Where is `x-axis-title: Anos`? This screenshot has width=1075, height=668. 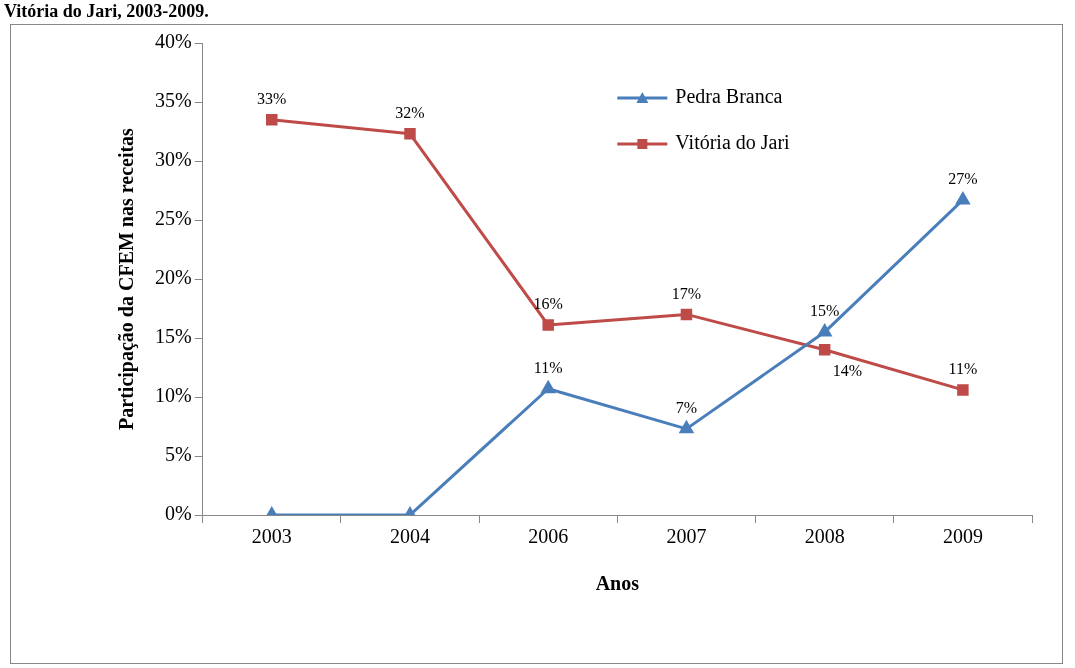
x-axis-title: Anos is located at coordinates (617, 583).